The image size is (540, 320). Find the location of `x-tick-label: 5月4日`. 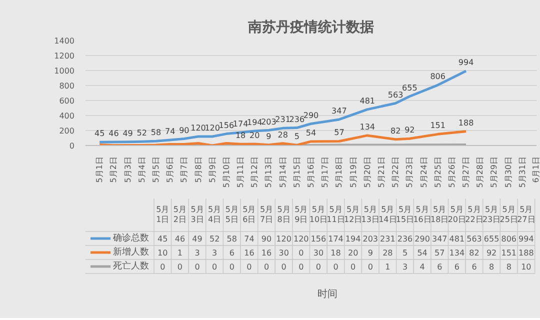

x-tick-label: 5月4日 is located at coordinates (215, 214).